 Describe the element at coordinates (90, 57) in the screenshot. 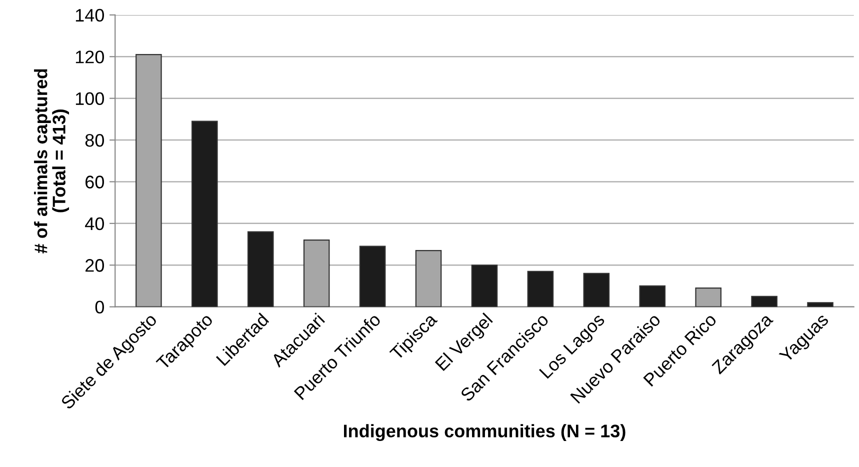

I see `y-tick-label: 120` at that location.